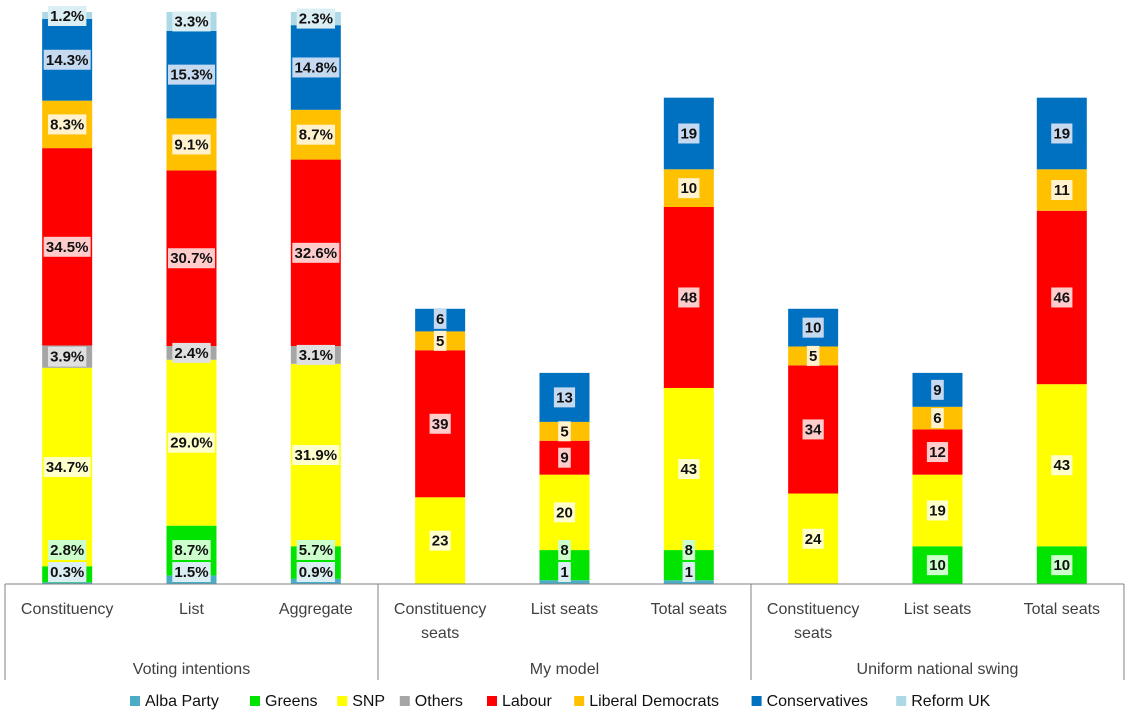  I want to click on legend-label: Labour, so click(527, 701).